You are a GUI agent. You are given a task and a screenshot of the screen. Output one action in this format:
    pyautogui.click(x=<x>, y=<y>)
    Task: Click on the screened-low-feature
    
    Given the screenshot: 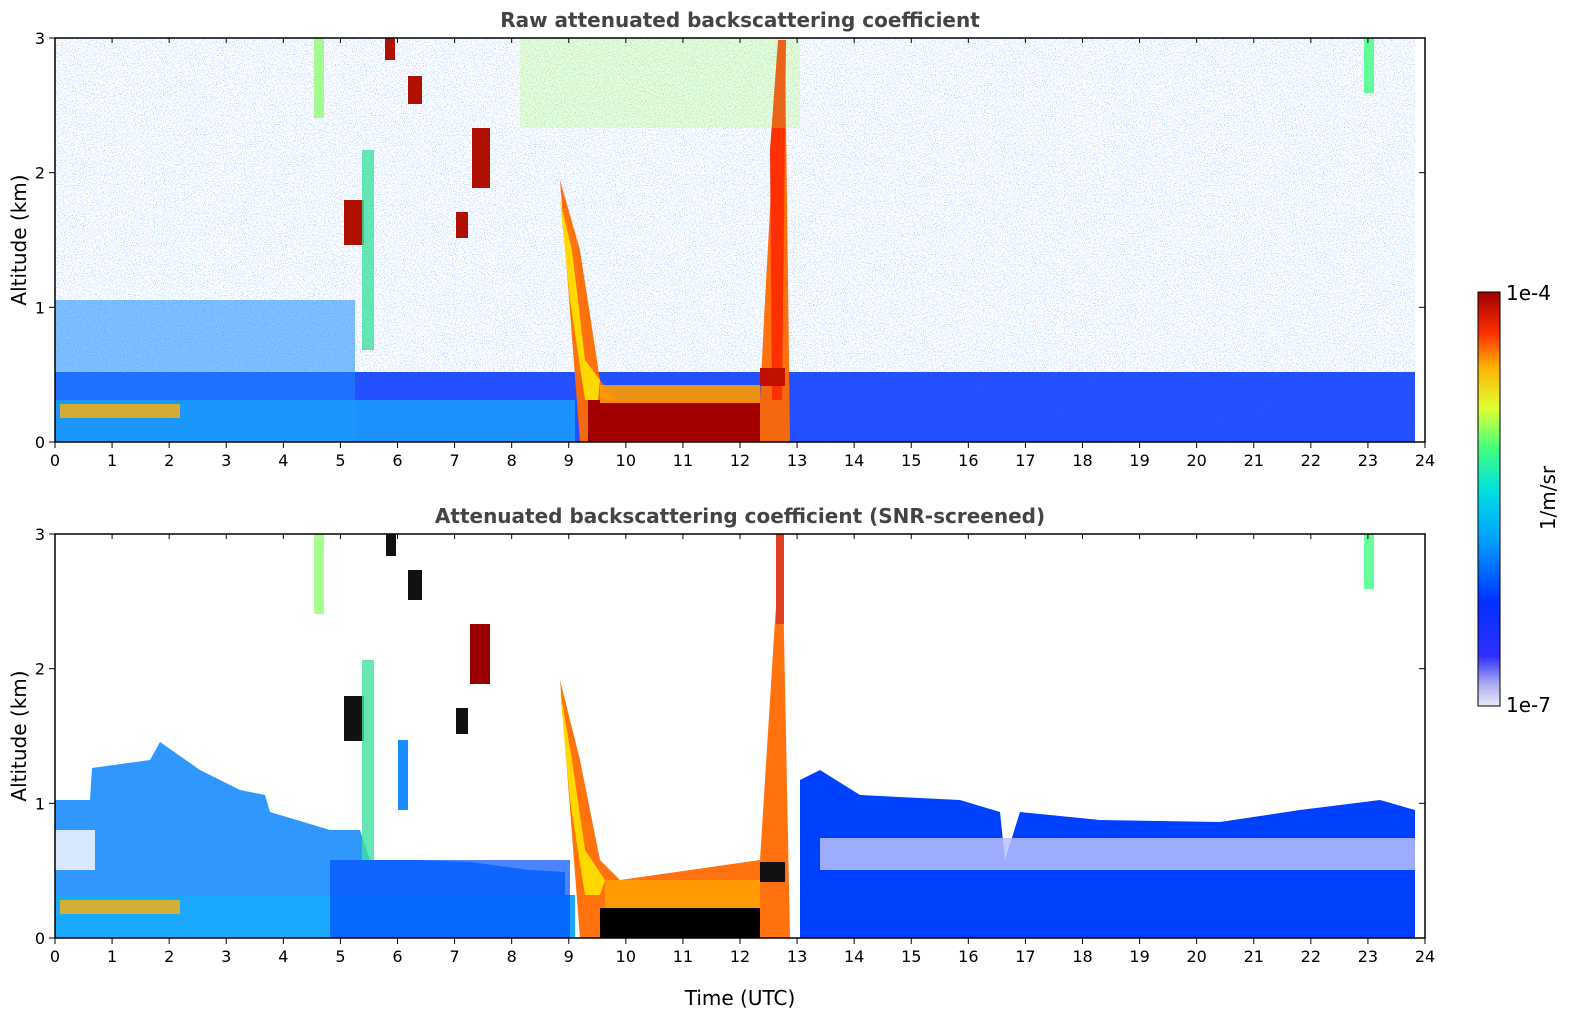 What is the action you would take?
    pyautogui.click(x=120, y=907)
    